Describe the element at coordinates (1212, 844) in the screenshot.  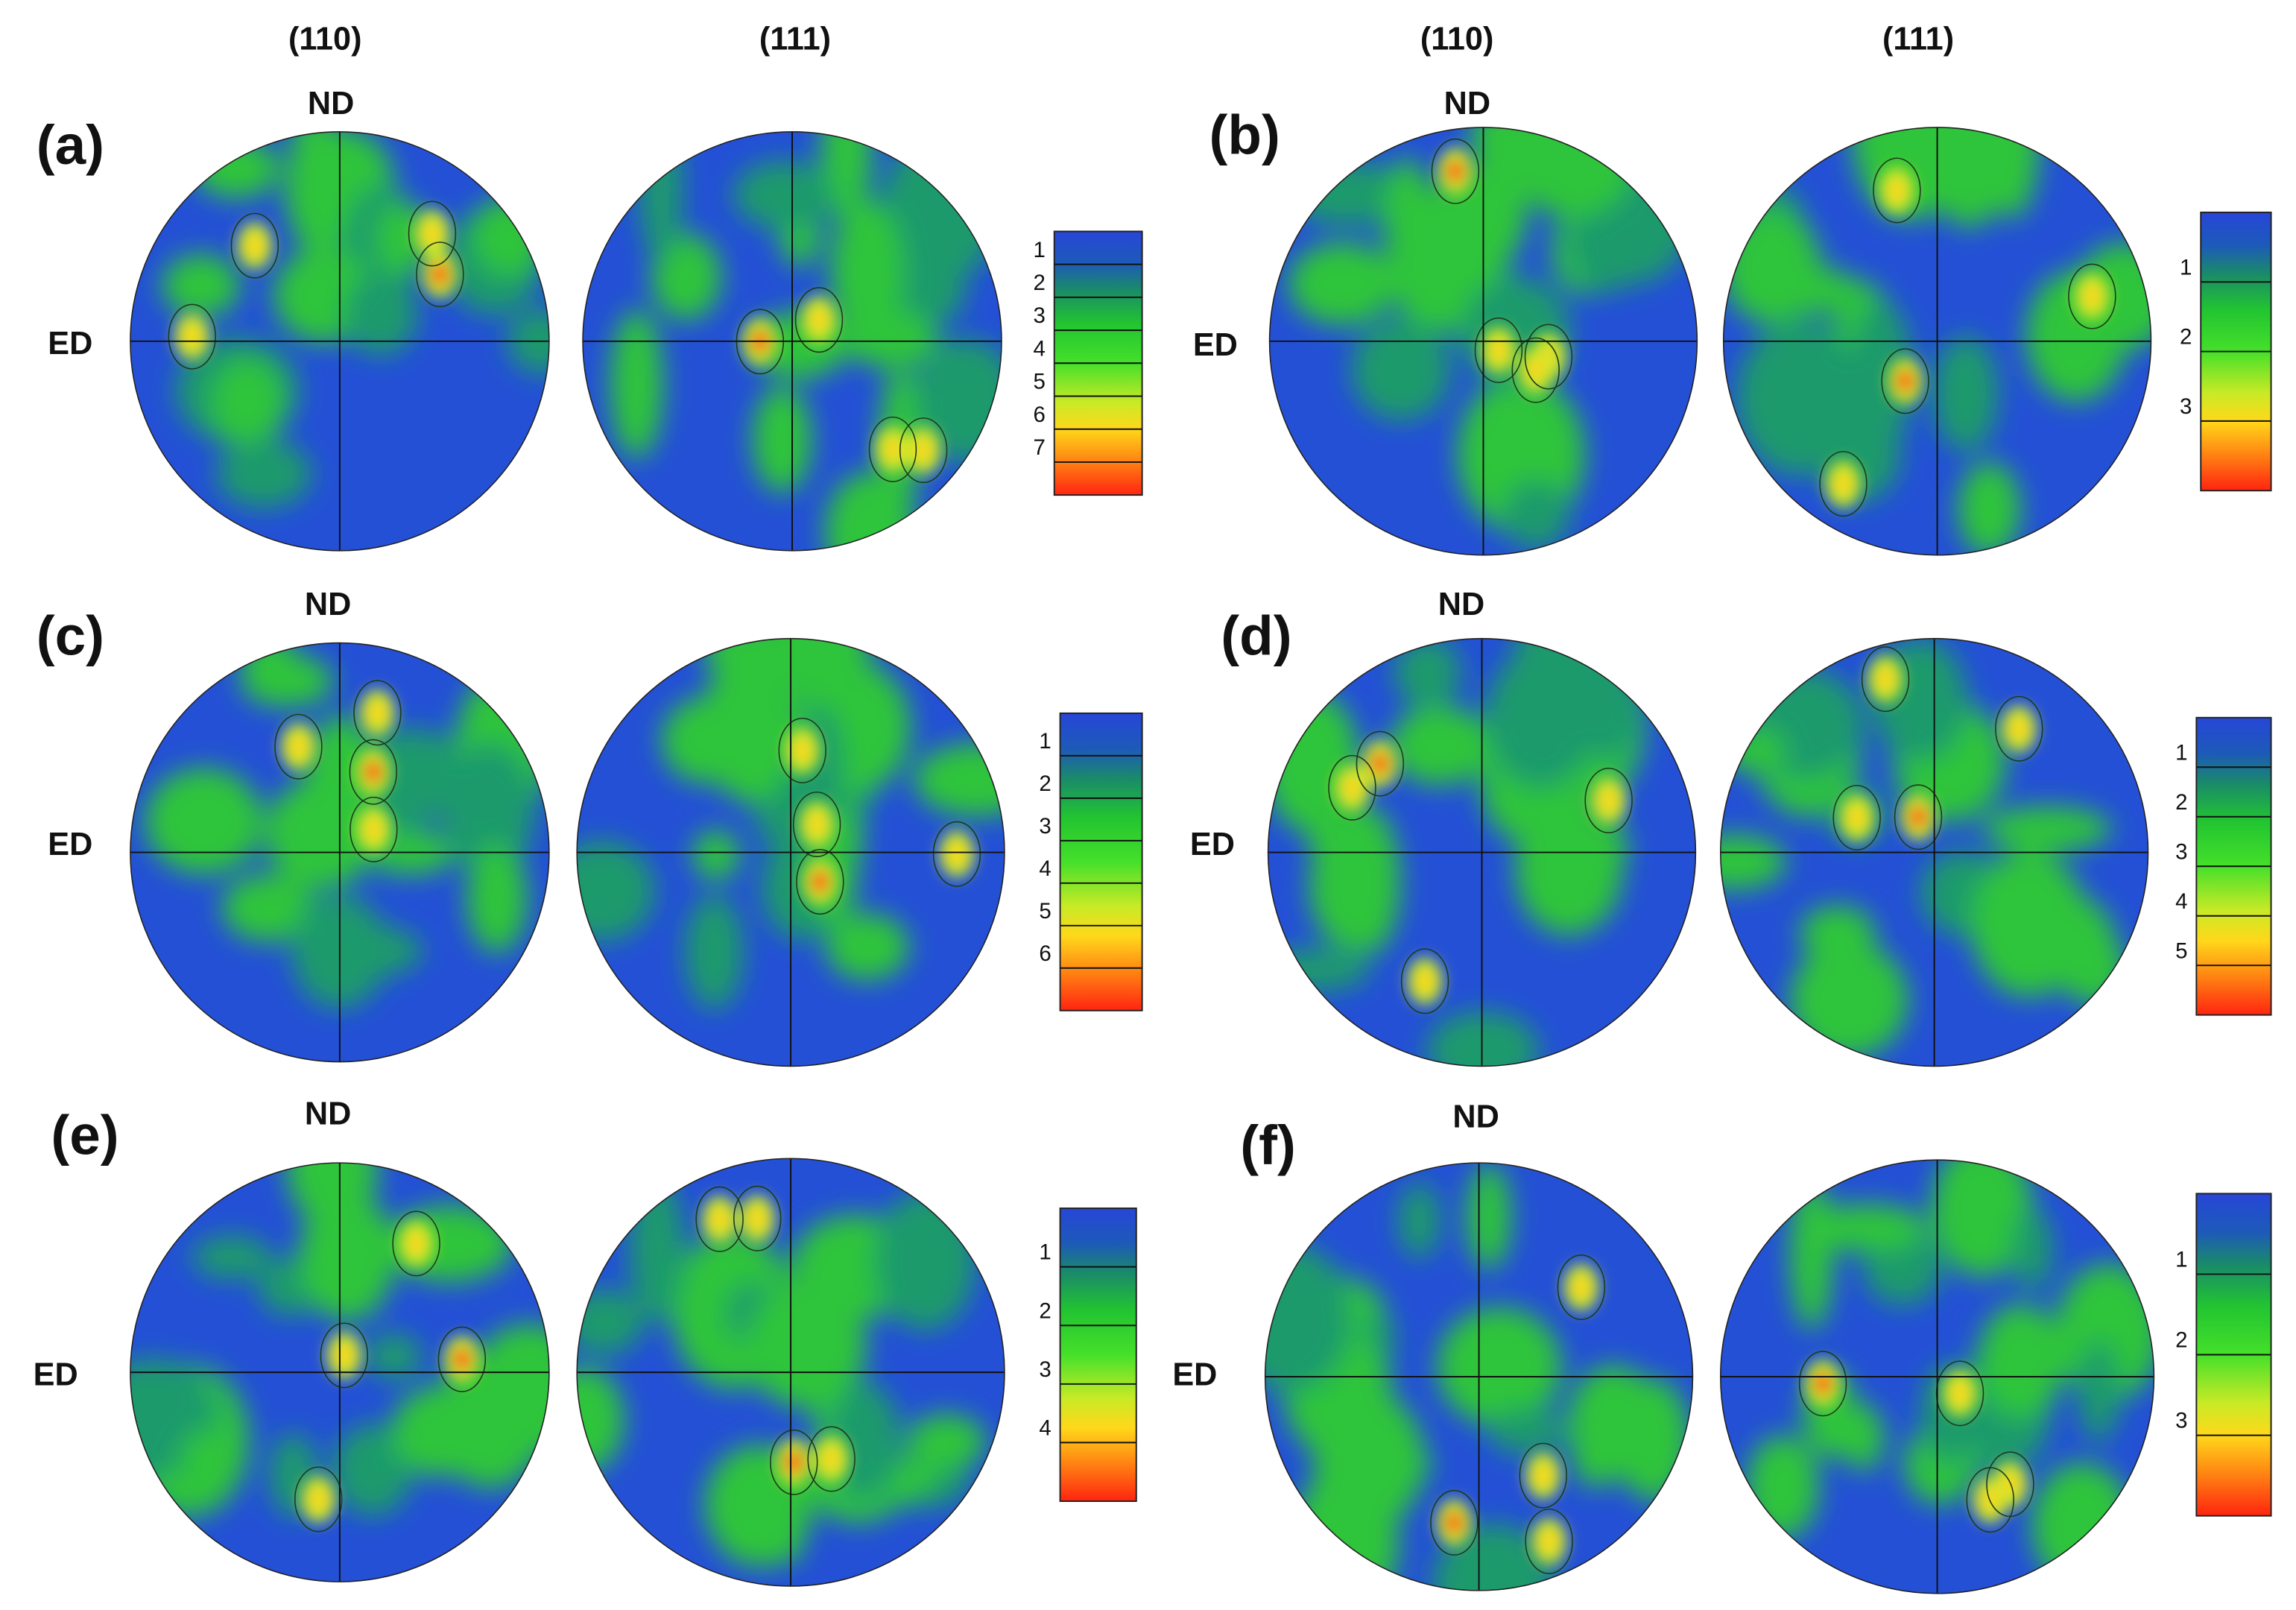
I see `ed-label: ED` at that location.